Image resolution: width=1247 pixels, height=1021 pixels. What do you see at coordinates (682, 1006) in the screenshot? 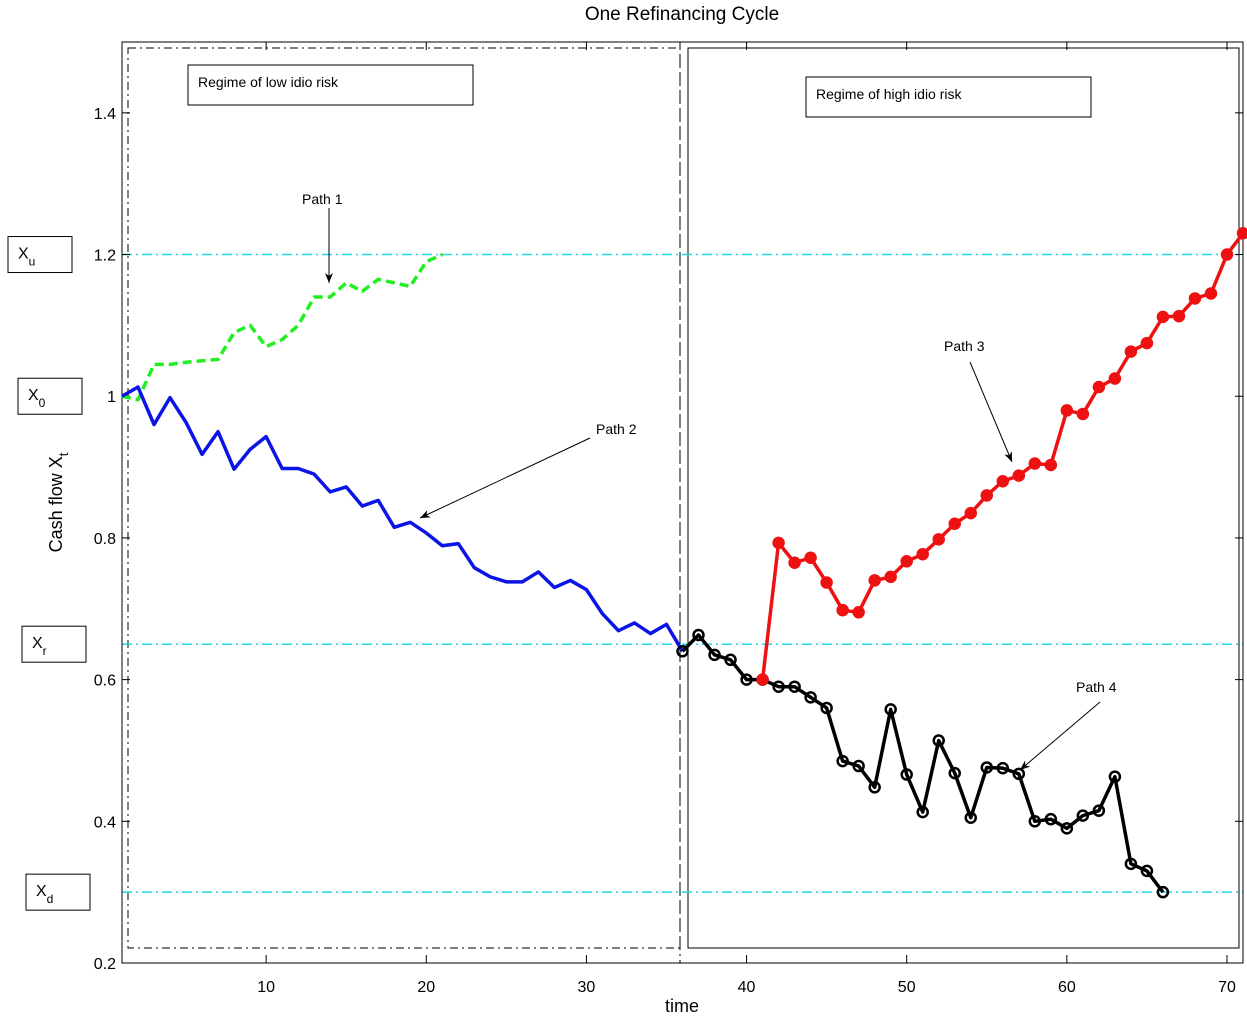
I see `x-axis-label: time` at bounding box center [682, 1006].